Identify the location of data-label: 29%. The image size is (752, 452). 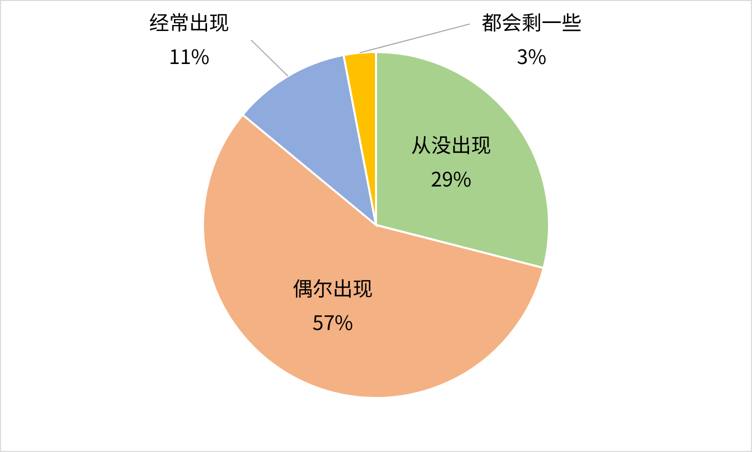
(451, 178).